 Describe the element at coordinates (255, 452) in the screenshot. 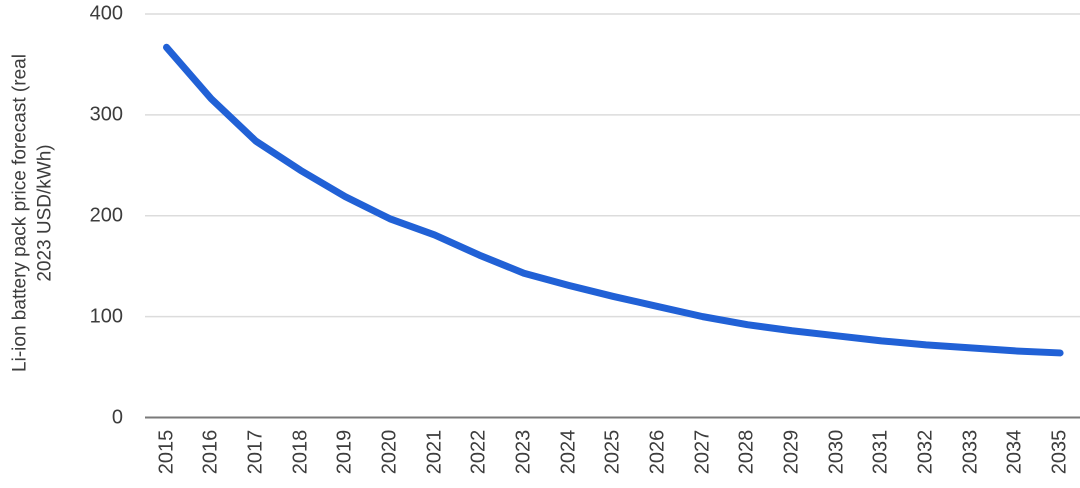

I see `x-tick-label: 2017` at that location.